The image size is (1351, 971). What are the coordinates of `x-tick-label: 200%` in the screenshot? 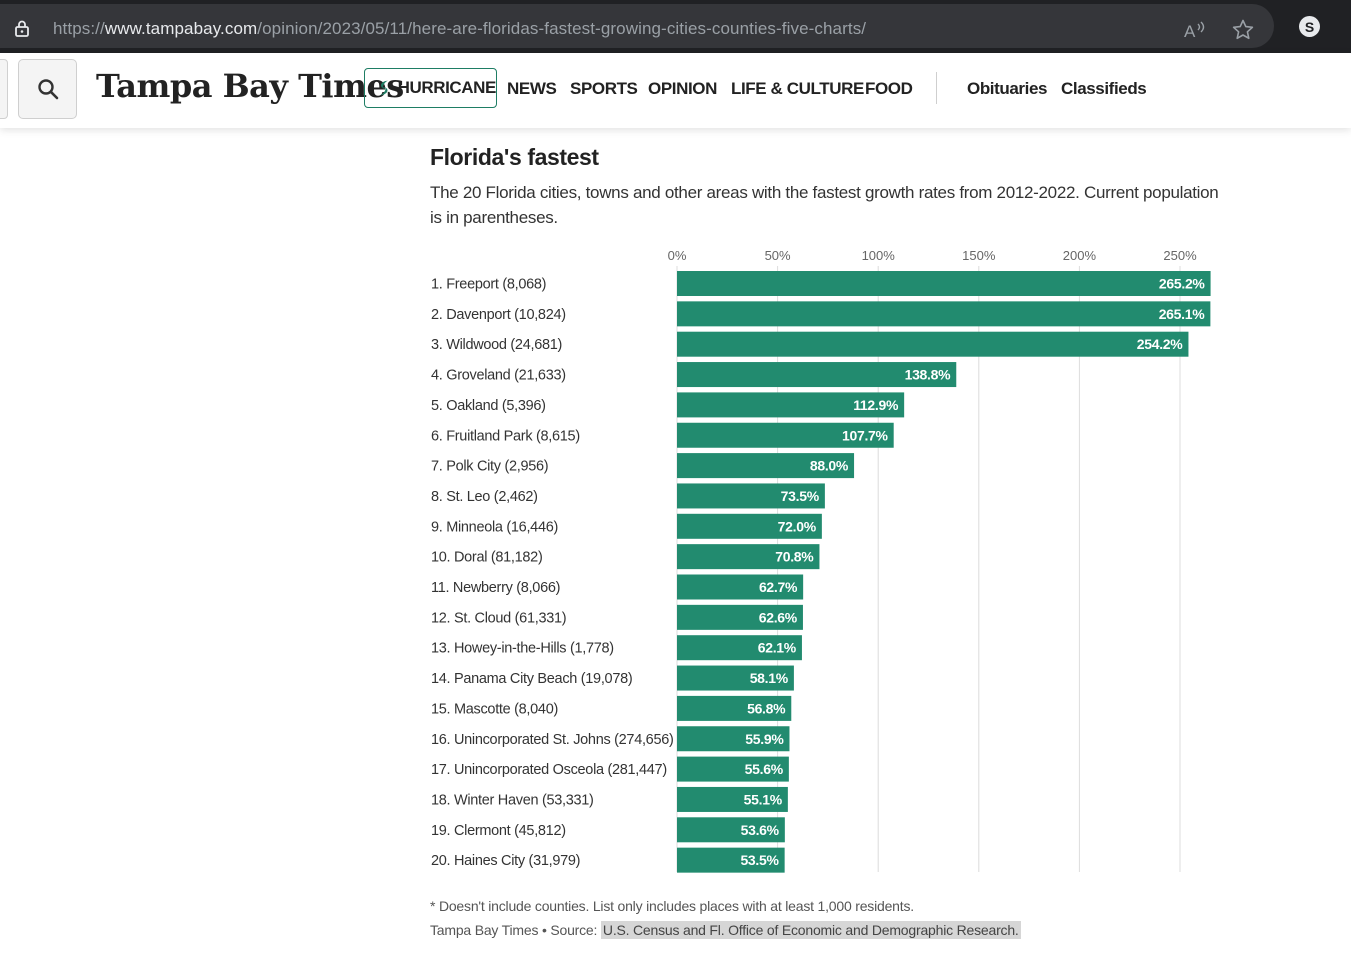 It's located at (1080, 255).